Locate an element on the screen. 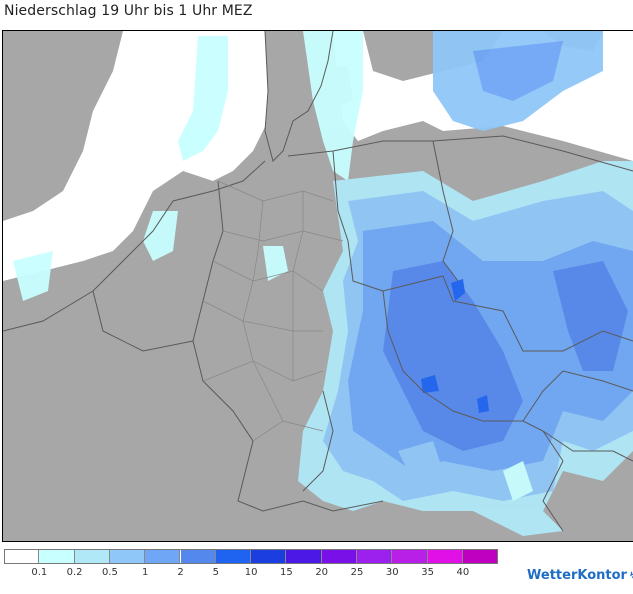 This screenshot has height=594, width=633. legend-tick-label: 1 is located at coordinates (145, 572).